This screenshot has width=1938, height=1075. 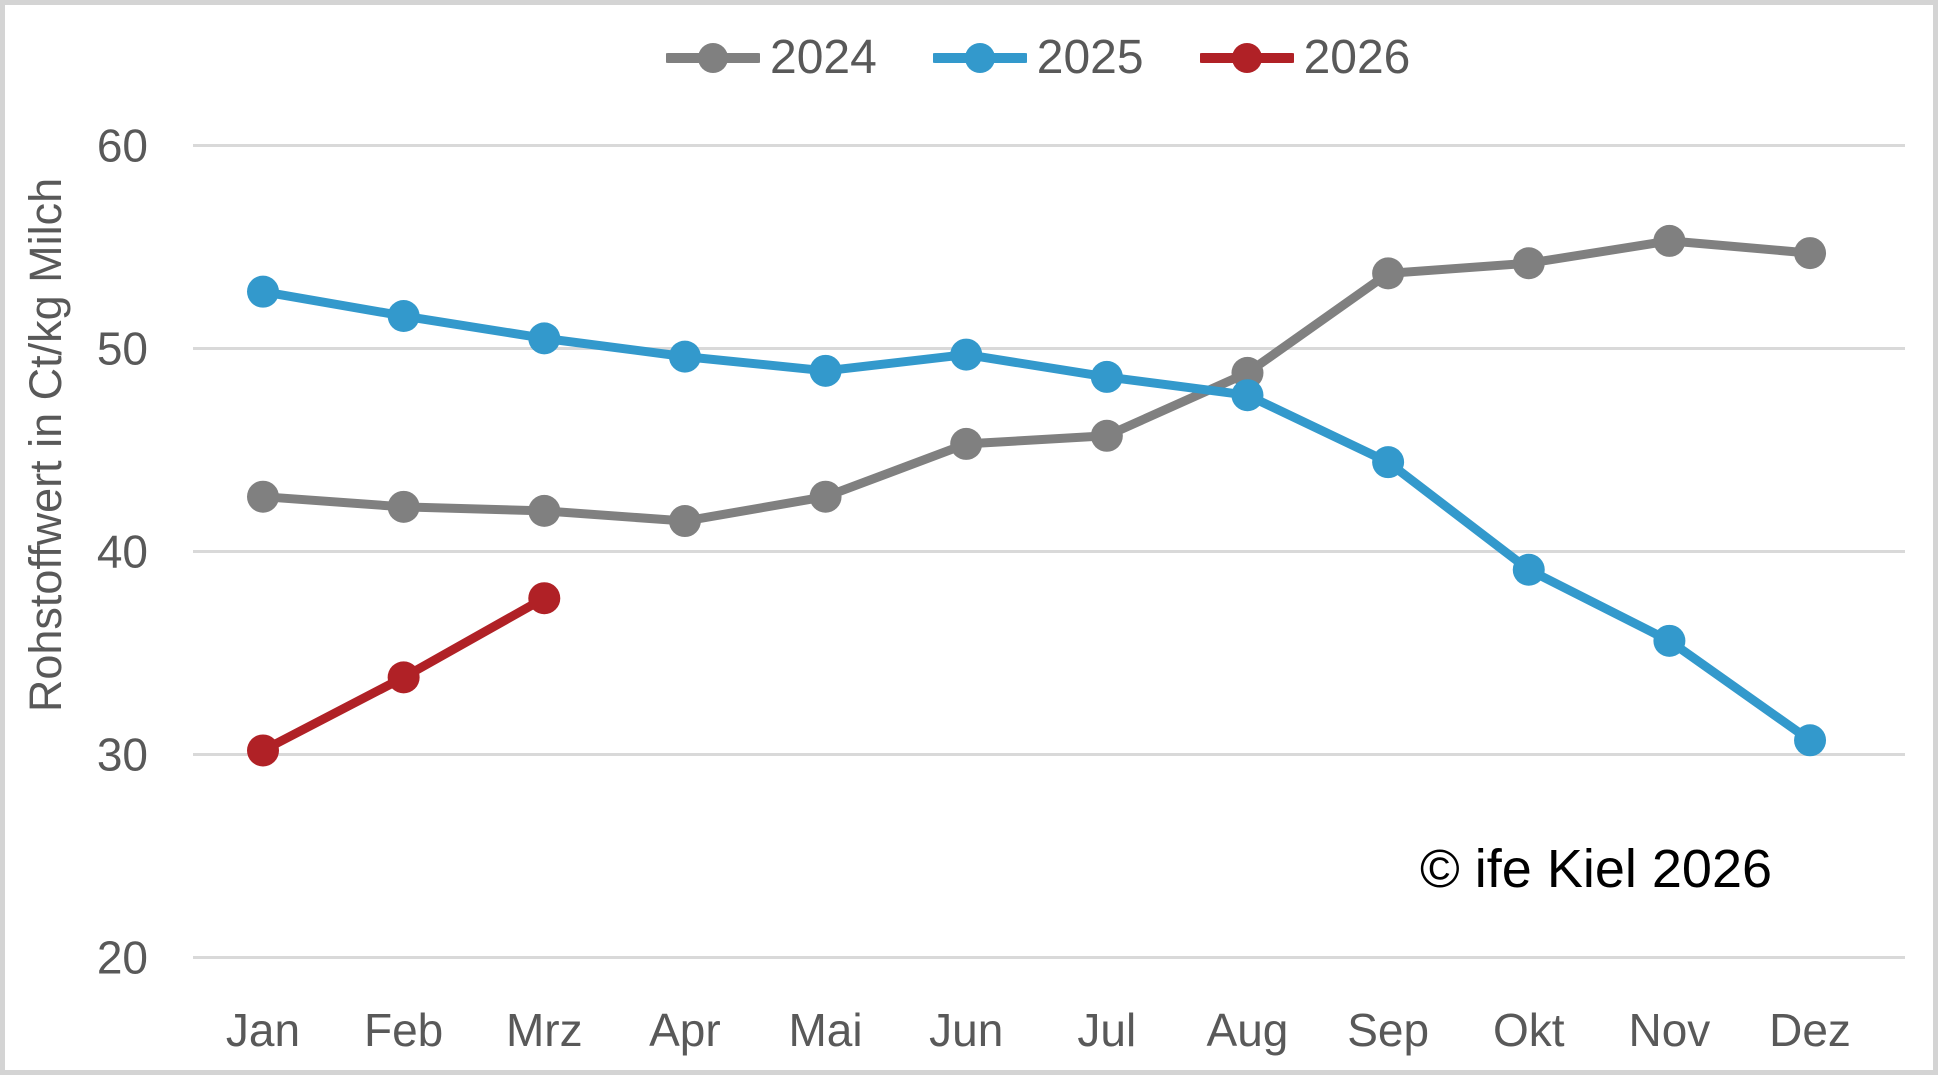 I want to click on legend-item-2024: 2024, so click(x=771, y=57).